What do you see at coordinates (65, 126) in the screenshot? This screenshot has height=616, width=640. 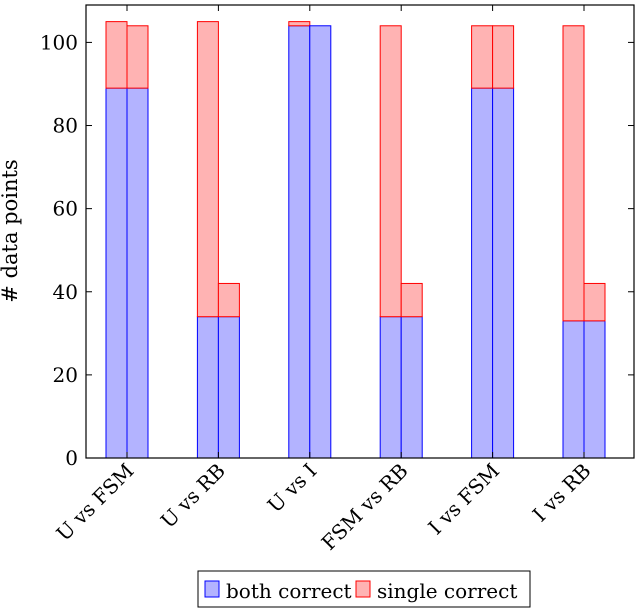 I see `y-tick-label: 80` at bounding box center [65, 126].